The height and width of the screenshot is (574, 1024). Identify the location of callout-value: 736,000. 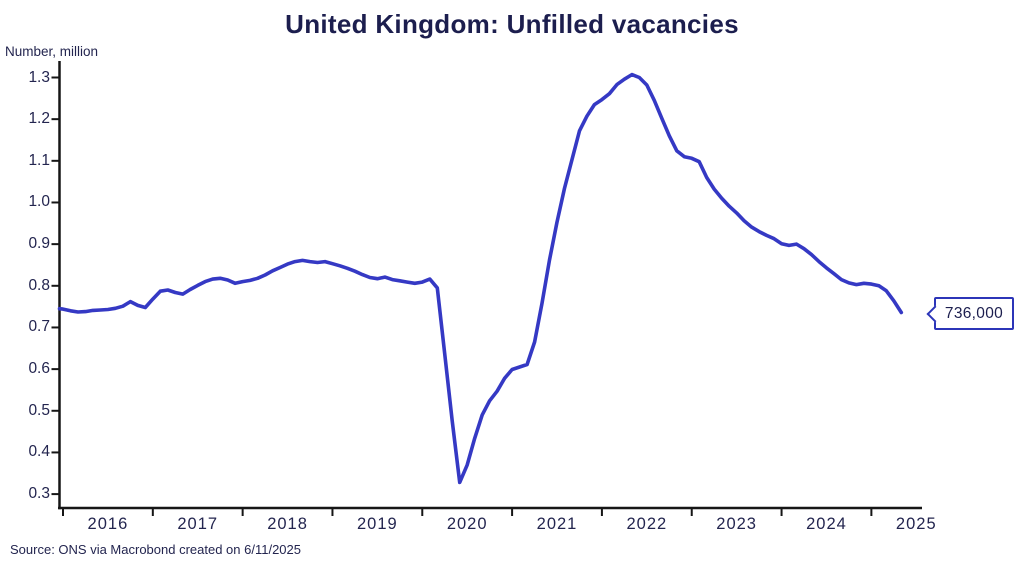
(974, 313).